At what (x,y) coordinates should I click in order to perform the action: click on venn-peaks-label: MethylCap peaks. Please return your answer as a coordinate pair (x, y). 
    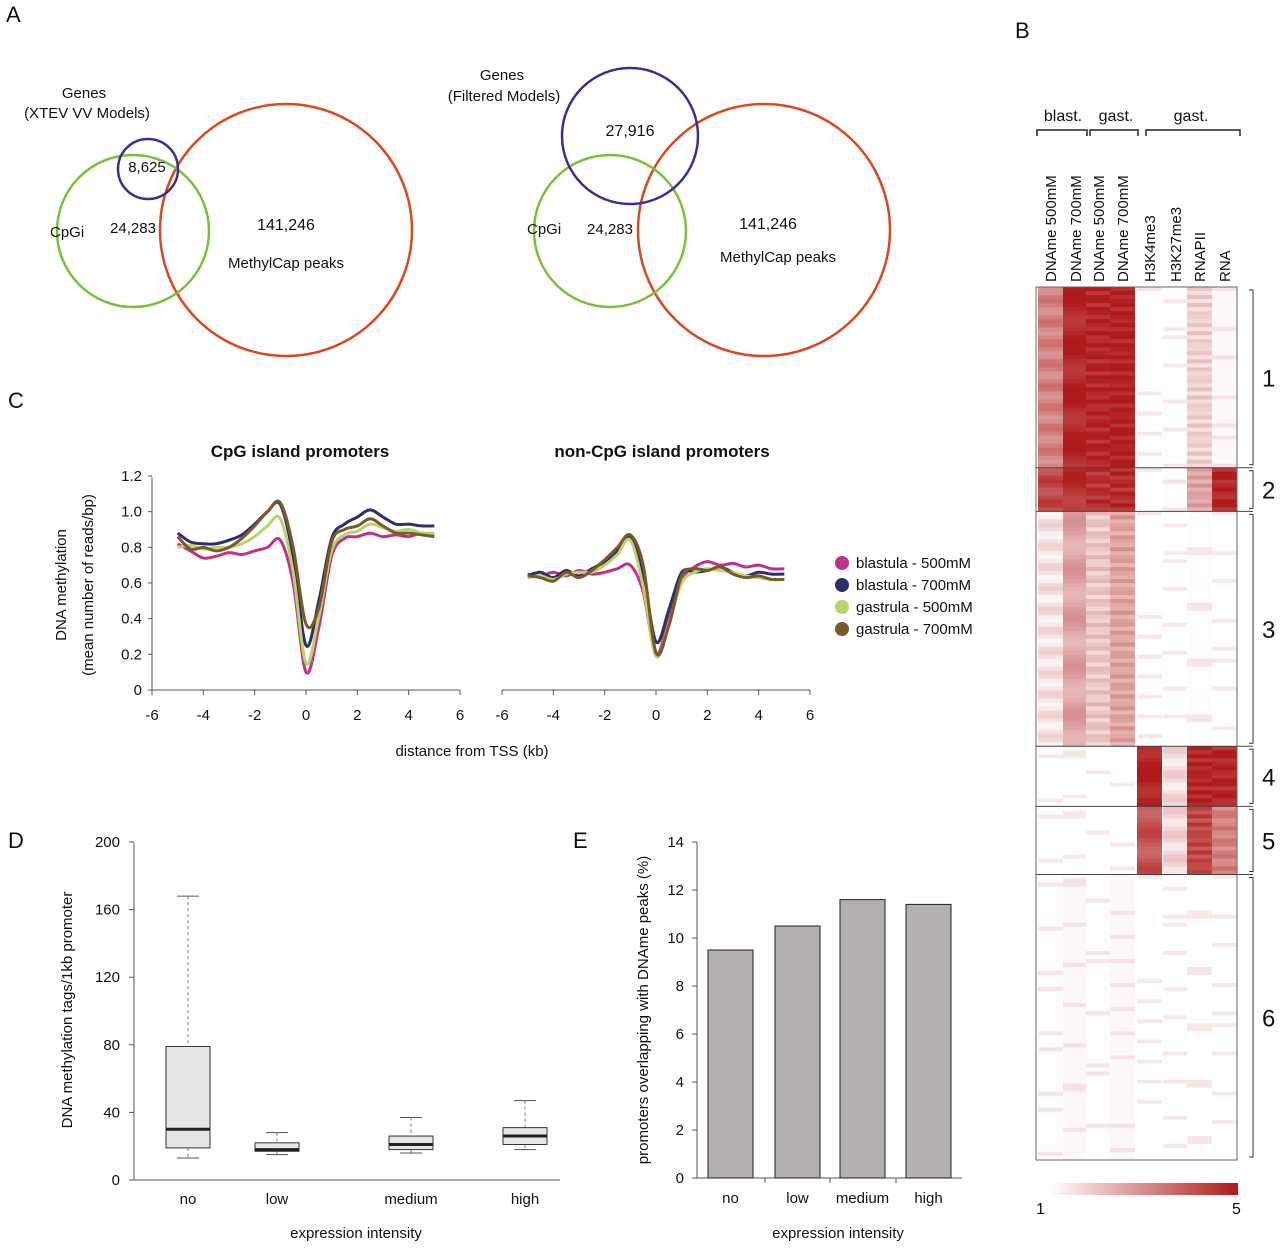
    Looking at the image, I should click on (286, 263).